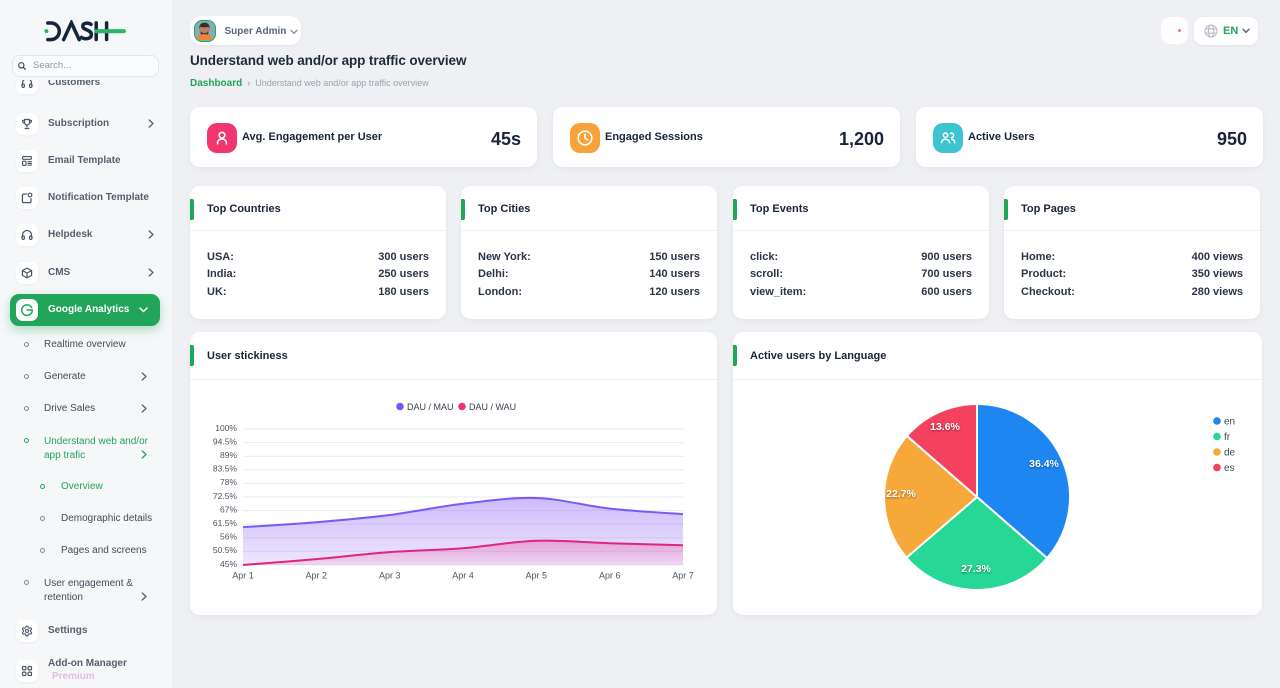  I want to click on svg-text: 83.5%, so click(225, 469).